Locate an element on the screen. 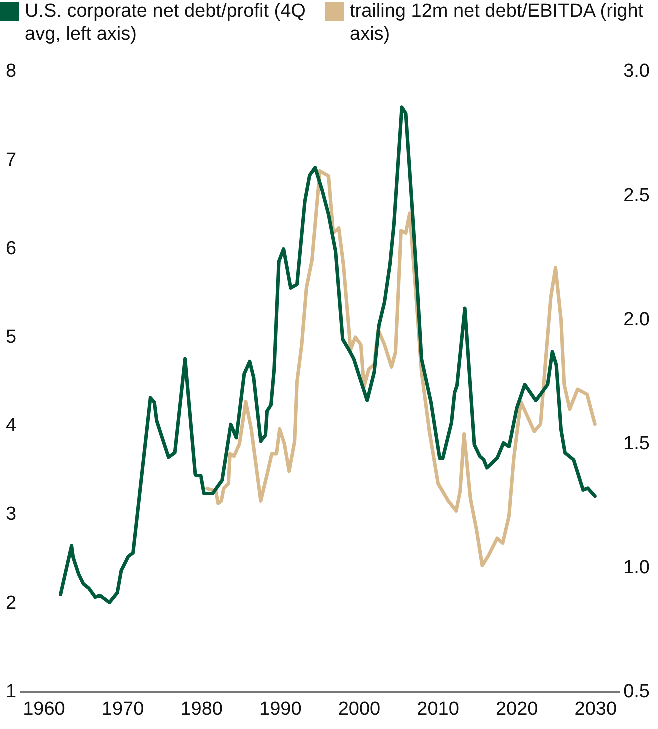 This screenshot has width=658, height=729. y2-tick-label: 3.0 is located at coordinates (637, 71).